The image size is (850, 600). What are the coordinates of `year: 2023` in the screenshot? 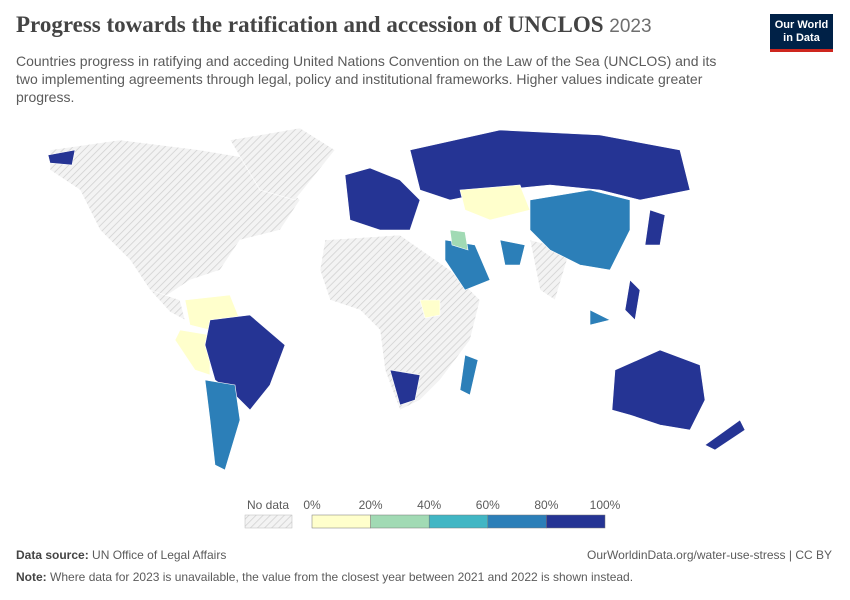 It's located at (630, 26).